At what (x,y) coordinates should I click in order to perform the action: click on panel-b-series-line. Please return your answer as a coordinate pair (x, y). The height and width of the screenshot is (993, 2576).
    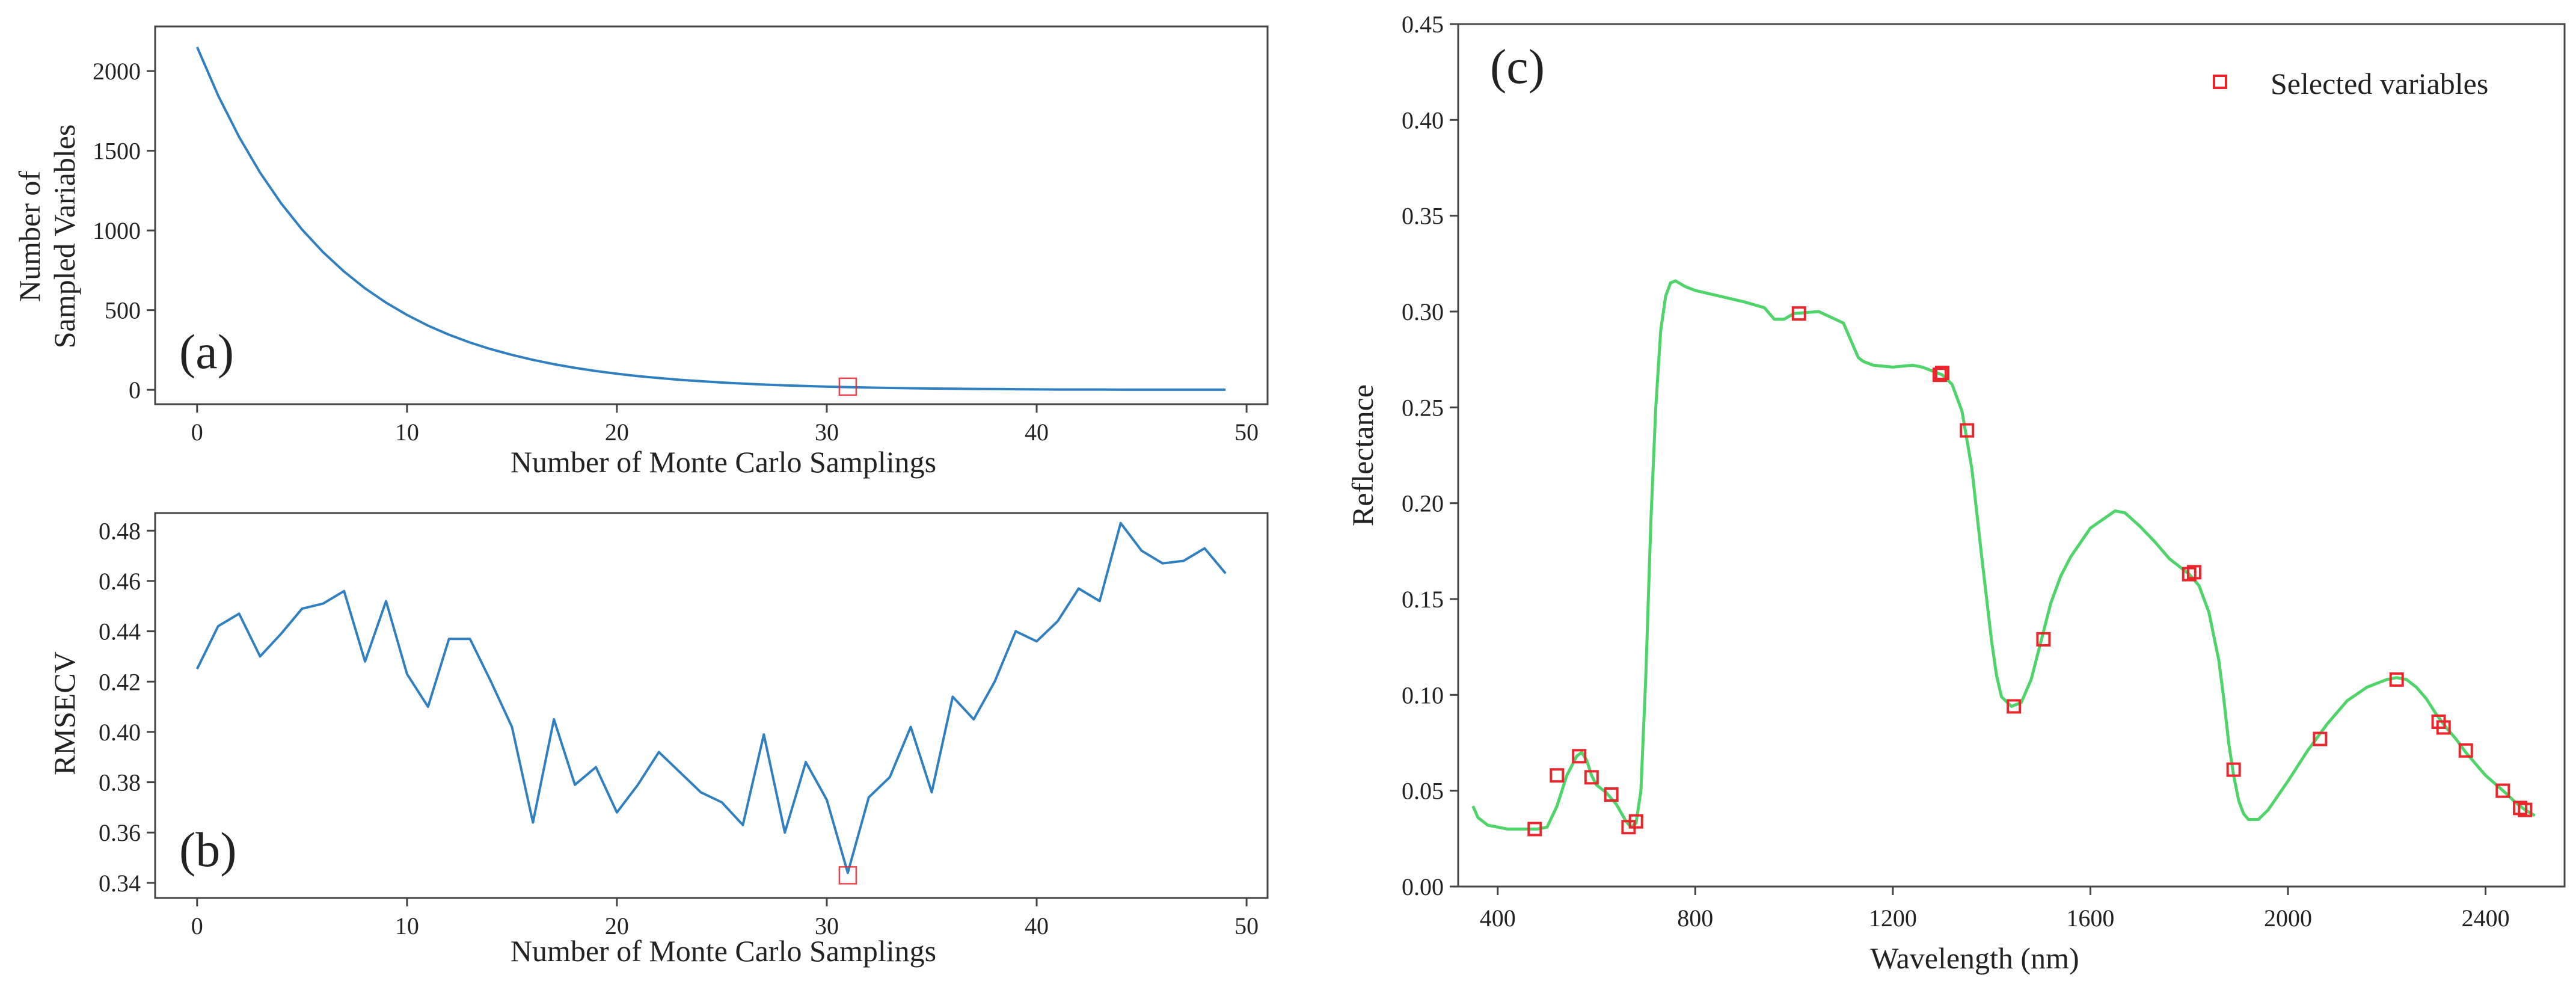
    Looking at the image, I should click on (711, 698).